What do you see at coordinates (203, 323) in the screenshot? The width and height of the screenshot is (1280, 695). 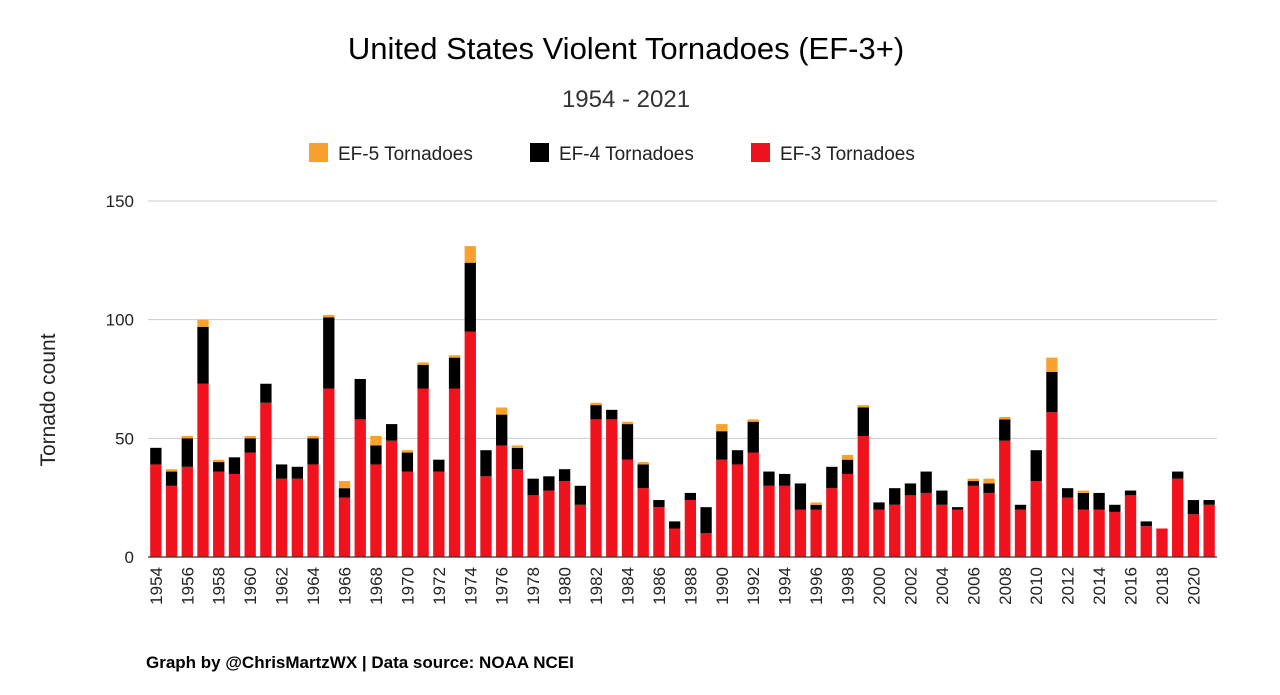 I see `bar-ef5-1957` at bounding box center [203, 323].